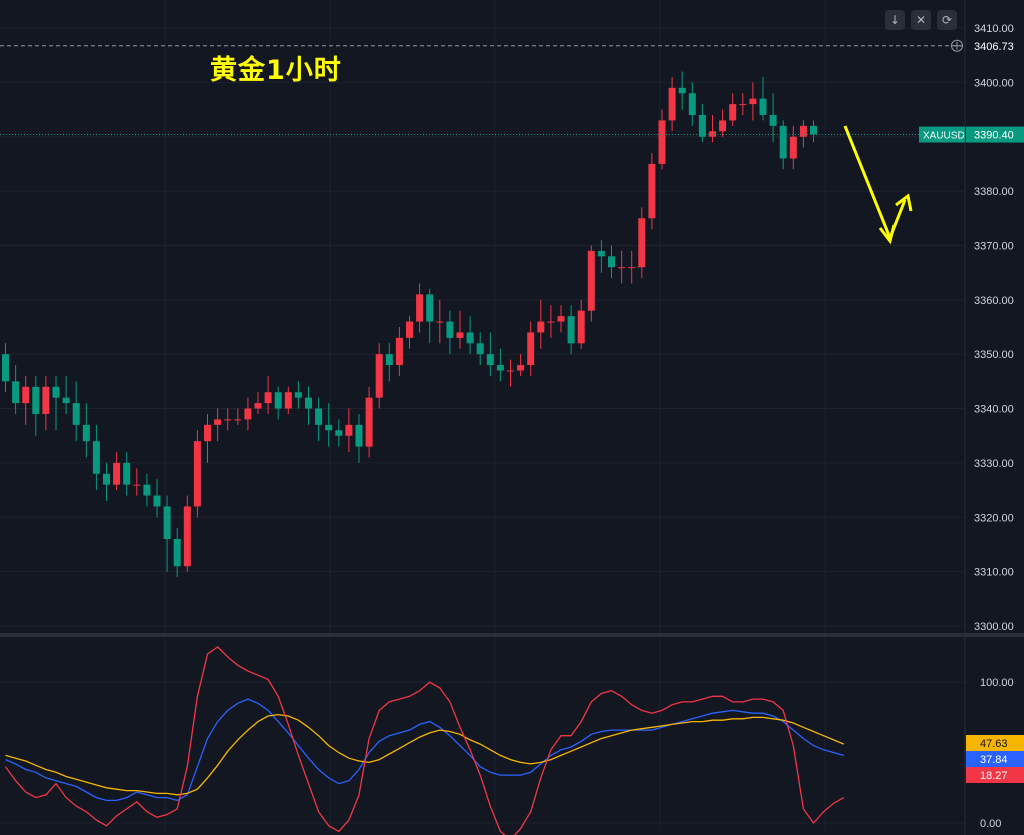 The width and height of the screenshot is (1024, 835). What do you see at coordinates (944, 136) in the screenshot?
I see `symbol-label: XAUUSD` at bounding box center [944, 136].